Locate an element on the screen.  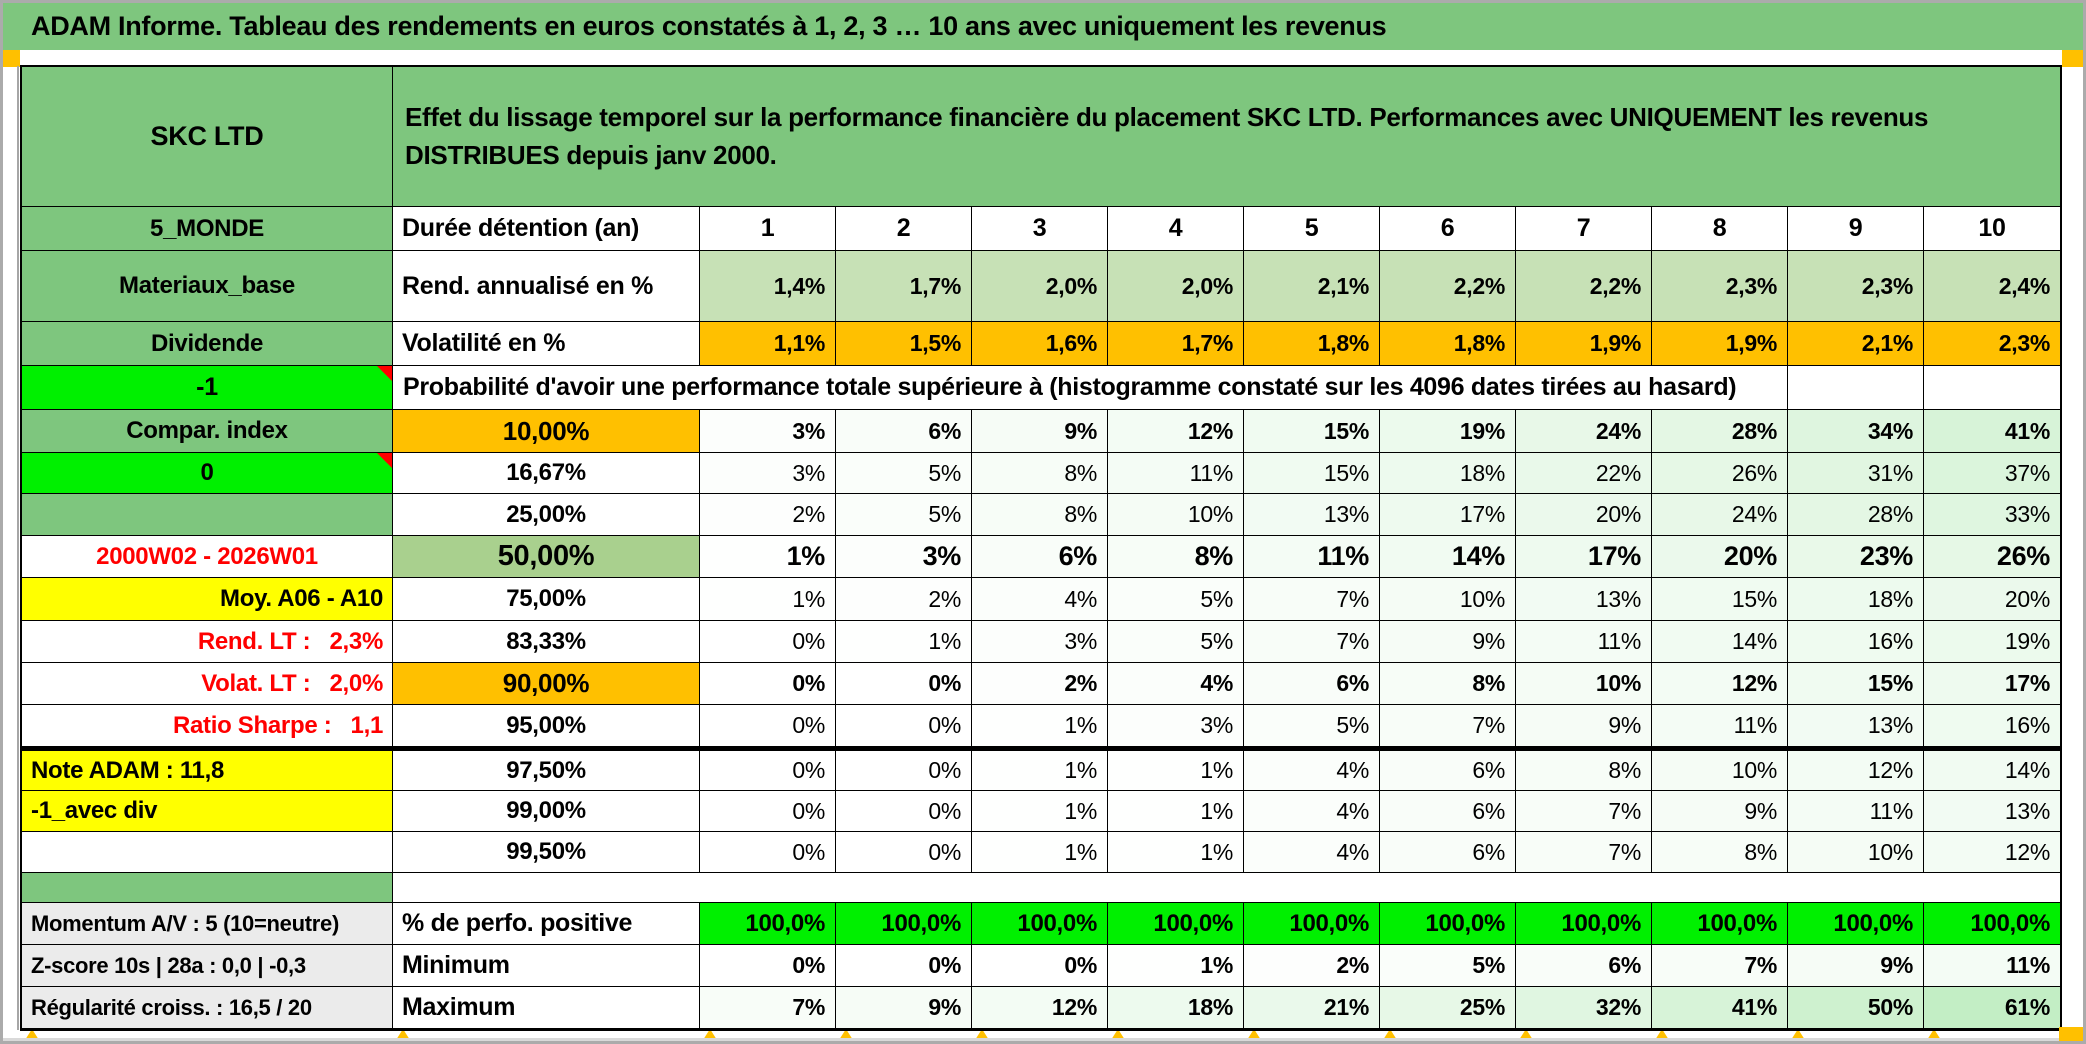
duration-cell: 9 is located at coordinates (1856, 228).